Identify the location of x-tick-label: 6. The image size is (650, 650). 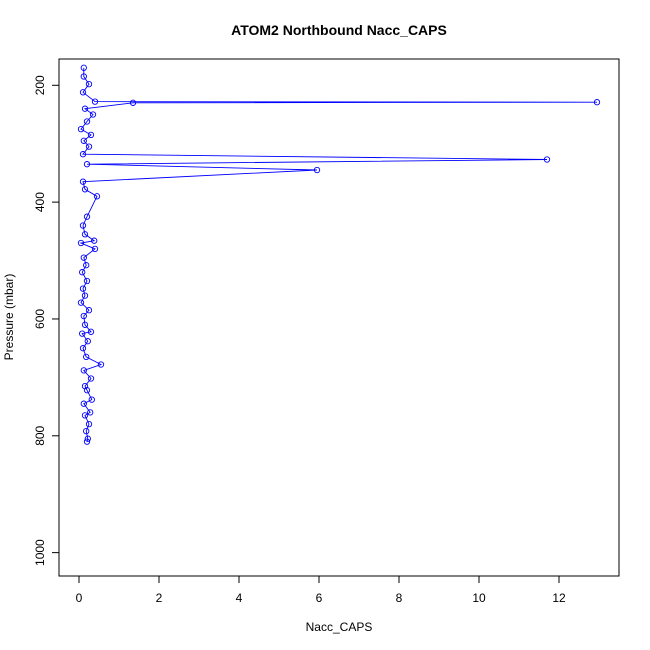
(319, 598).